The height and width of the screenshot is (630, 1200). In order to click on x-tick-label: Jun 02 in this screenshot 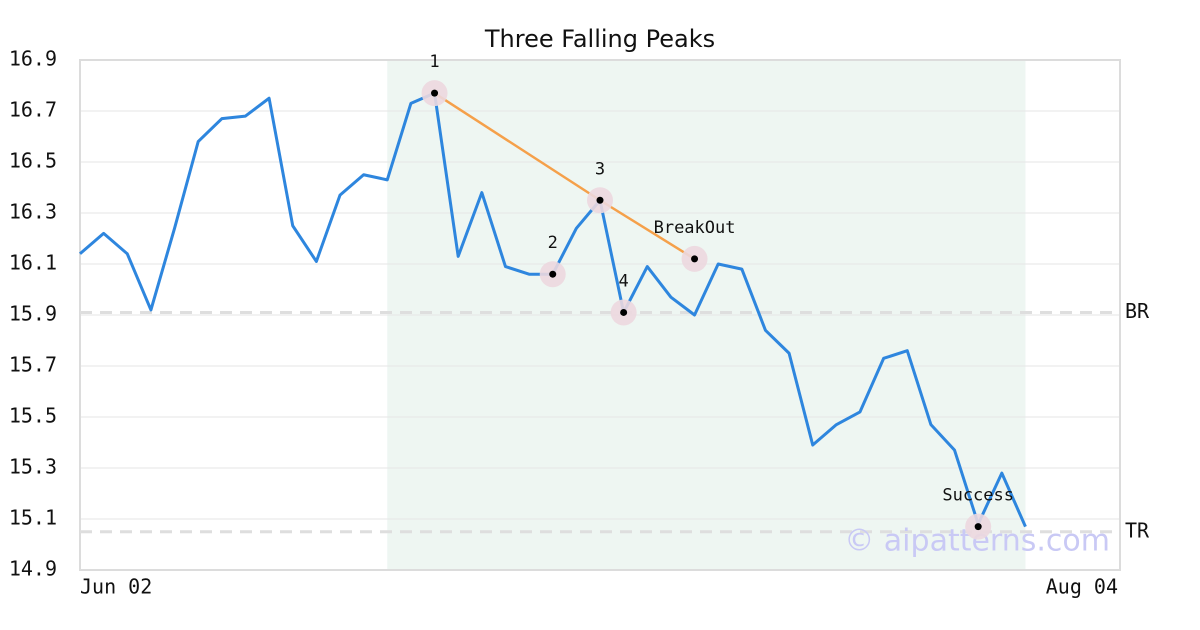, I will do `click(116, 587)`.